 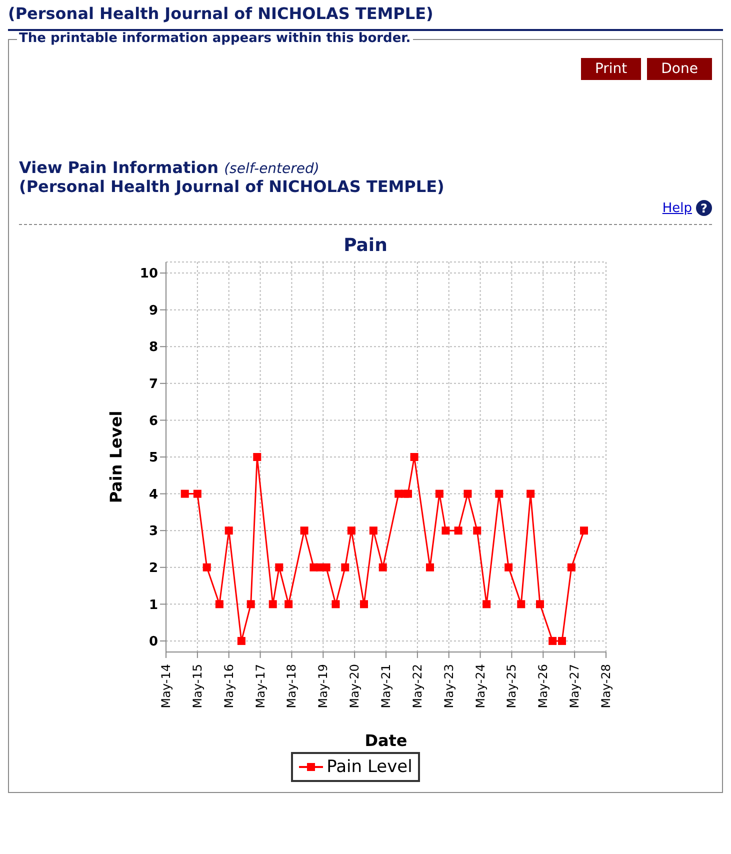 What do you see at coordinates (215, 38) in the screenshot?
I see `text: The printable information appears within this border.` at bounding box center [215, 38].